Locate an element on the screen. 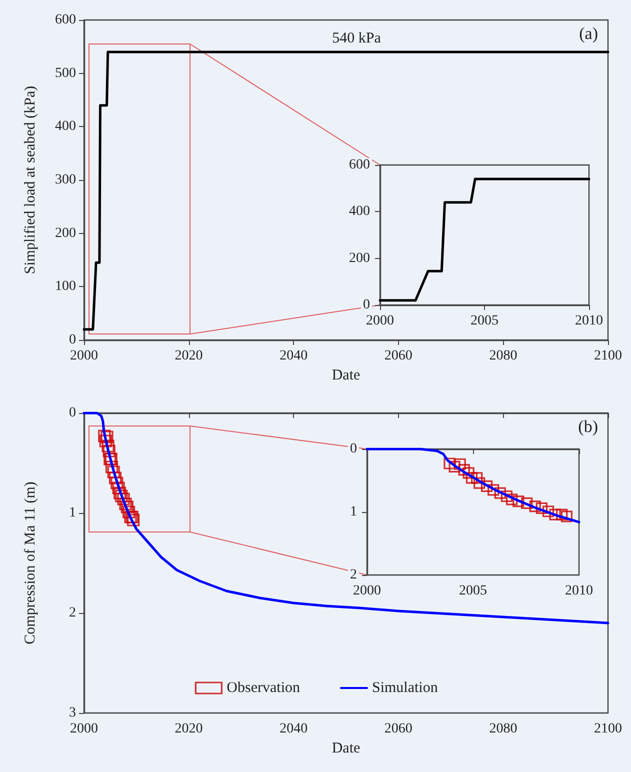  y-tick-label: 300 is located at coordinates (65, 180).